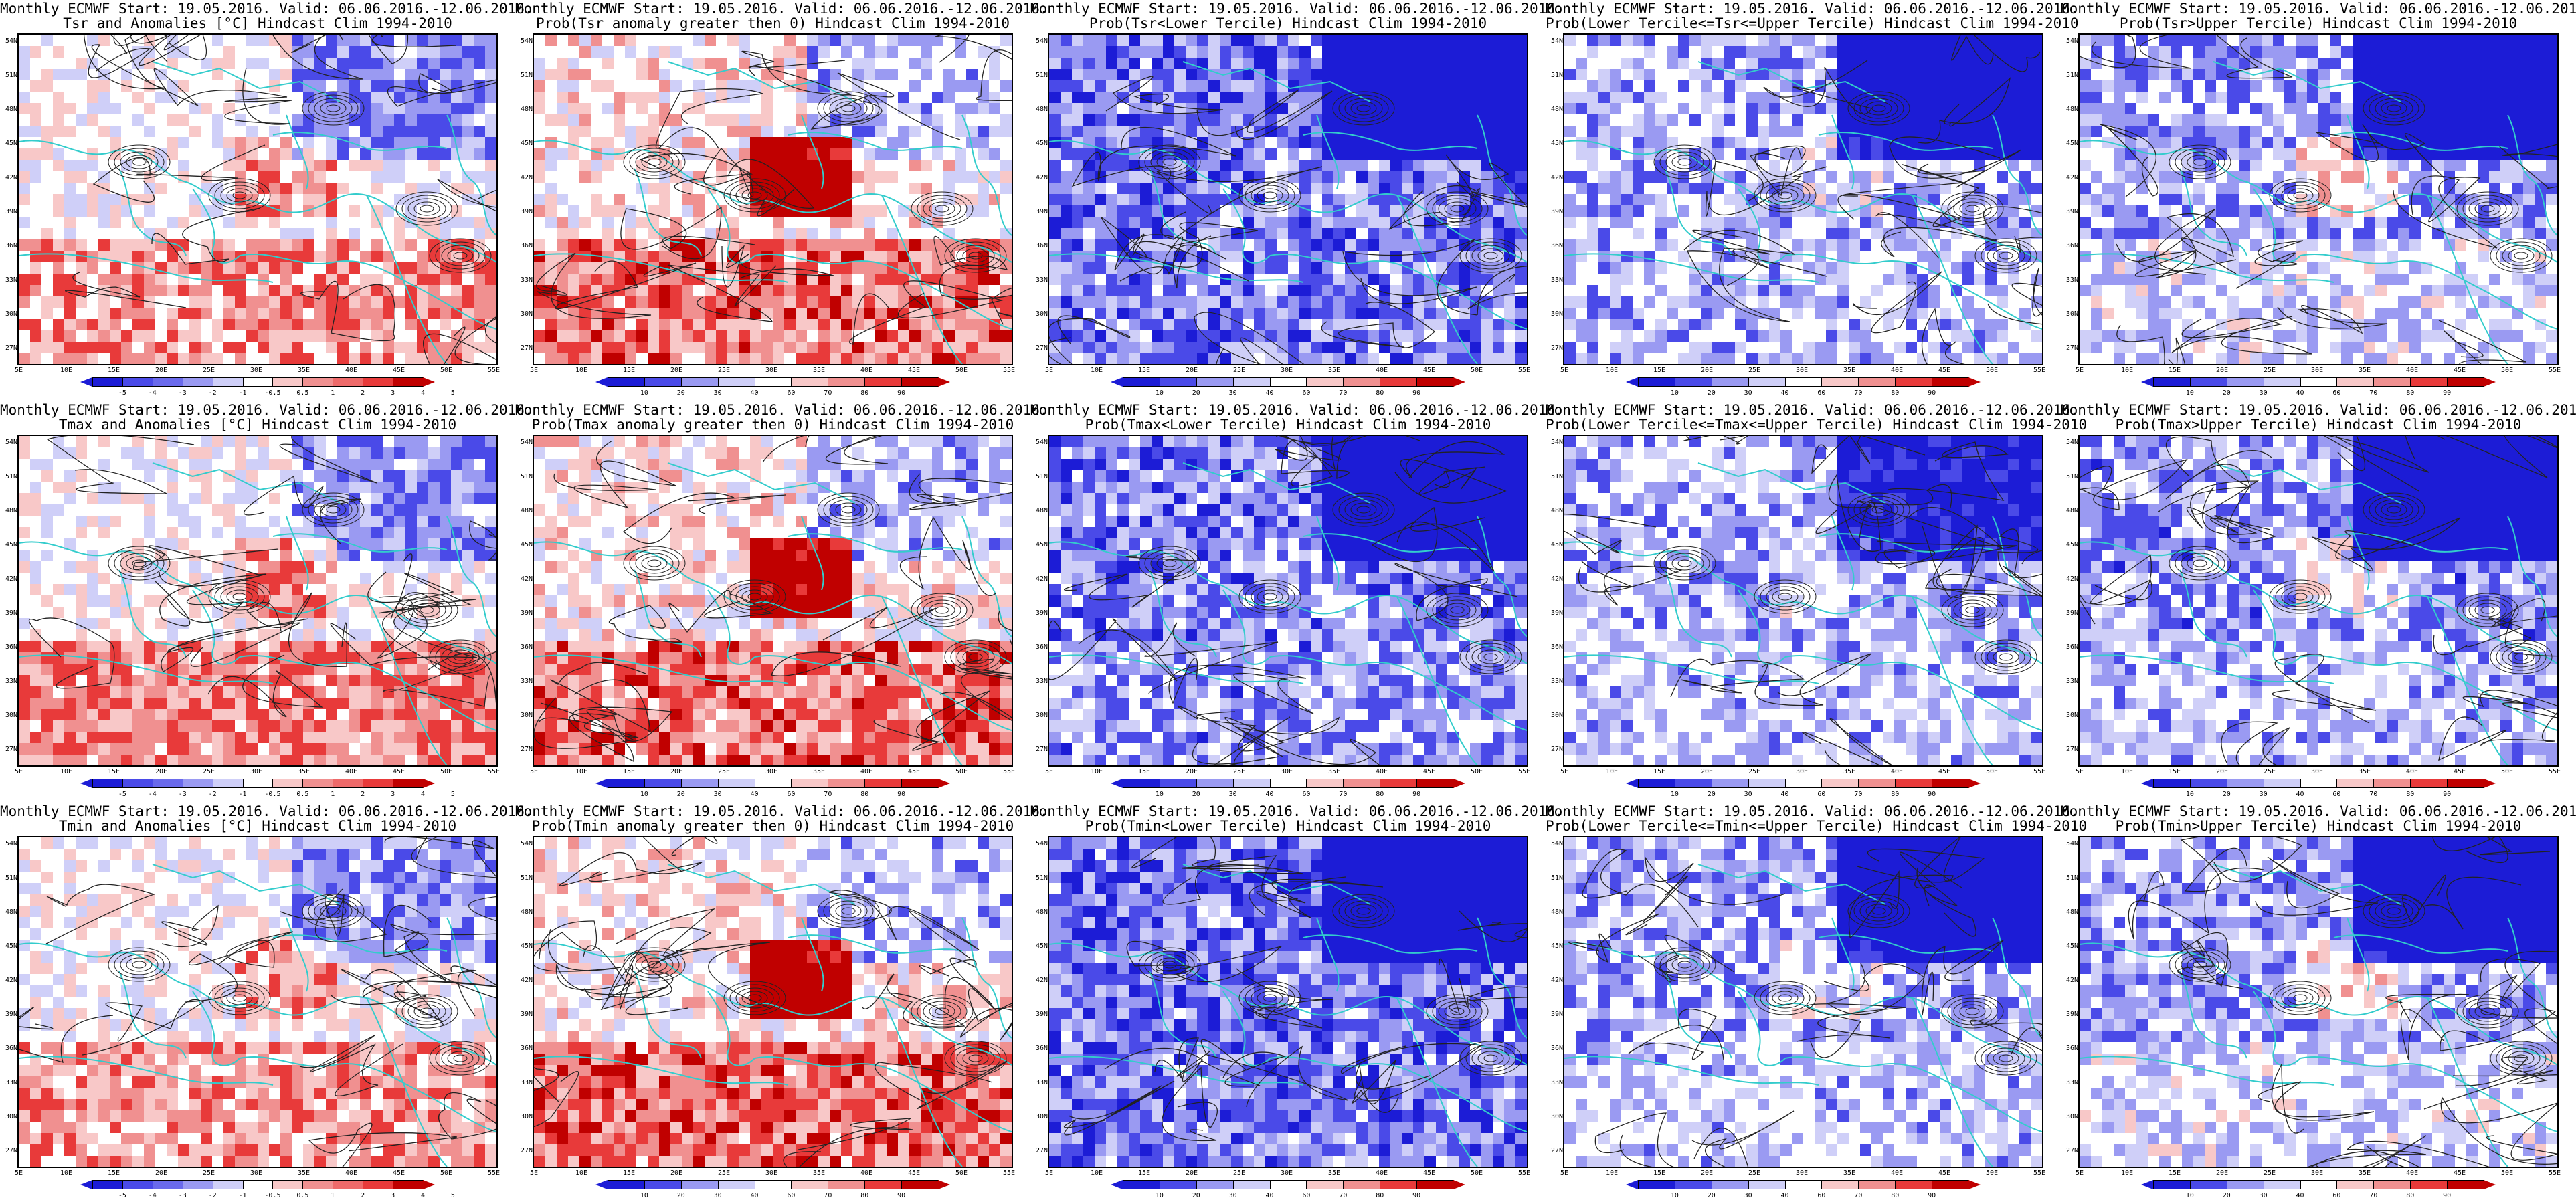 Image resolution: width=2576 pixels, height=1204 pixels. What do you see at coordinates (212, 1195) in the screenshot?
I see `colorbar-label: -2` at bounding box center [212, 1195].